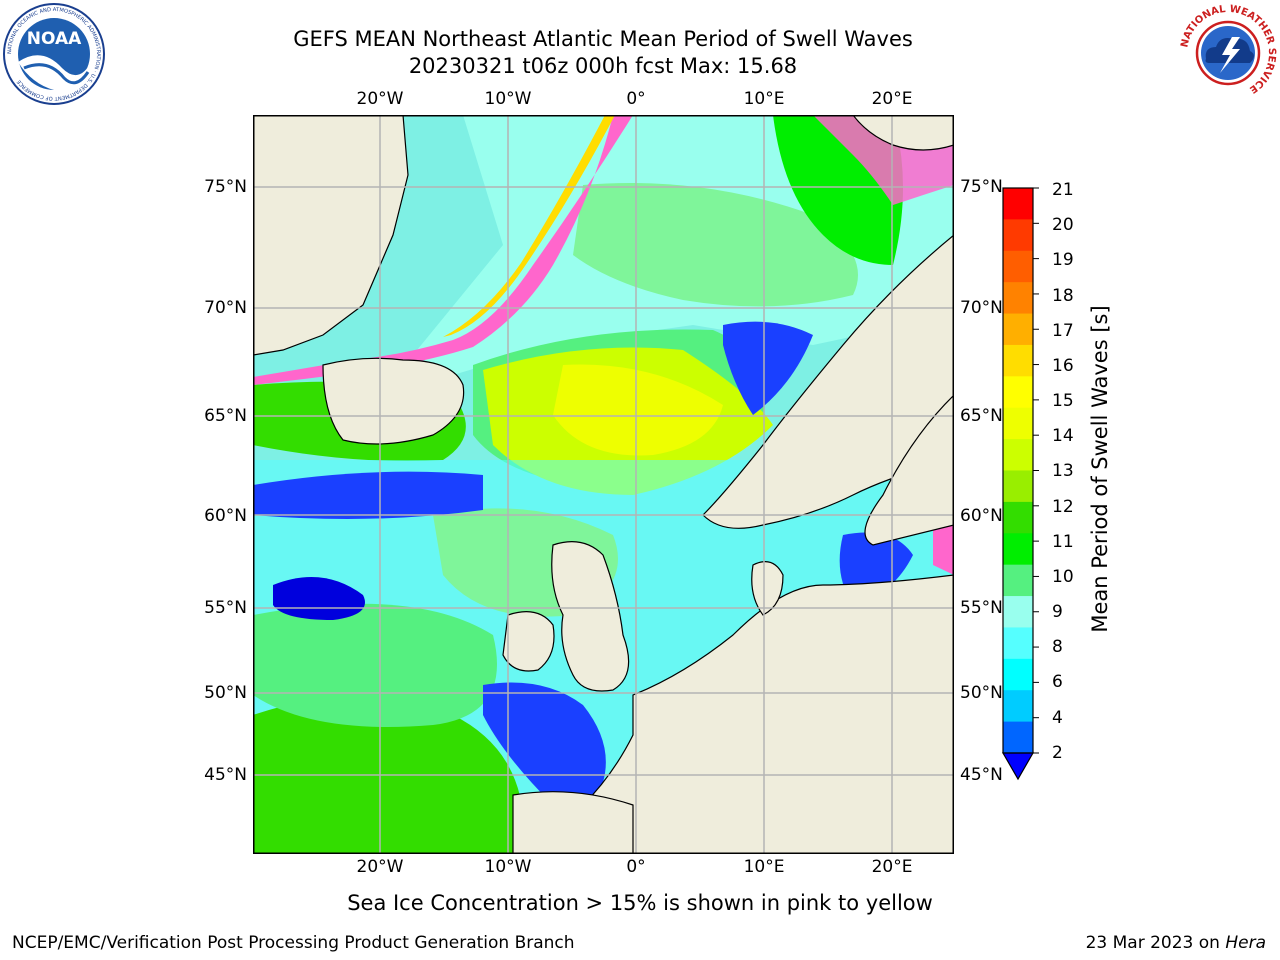 Image resolution: width=1280 pixels, height=960 pixels. What do you see at coordinates (1057, 753) in the screenshot?
I see `colorbar-tick-label: 2` at bounding box center [1057, 753].